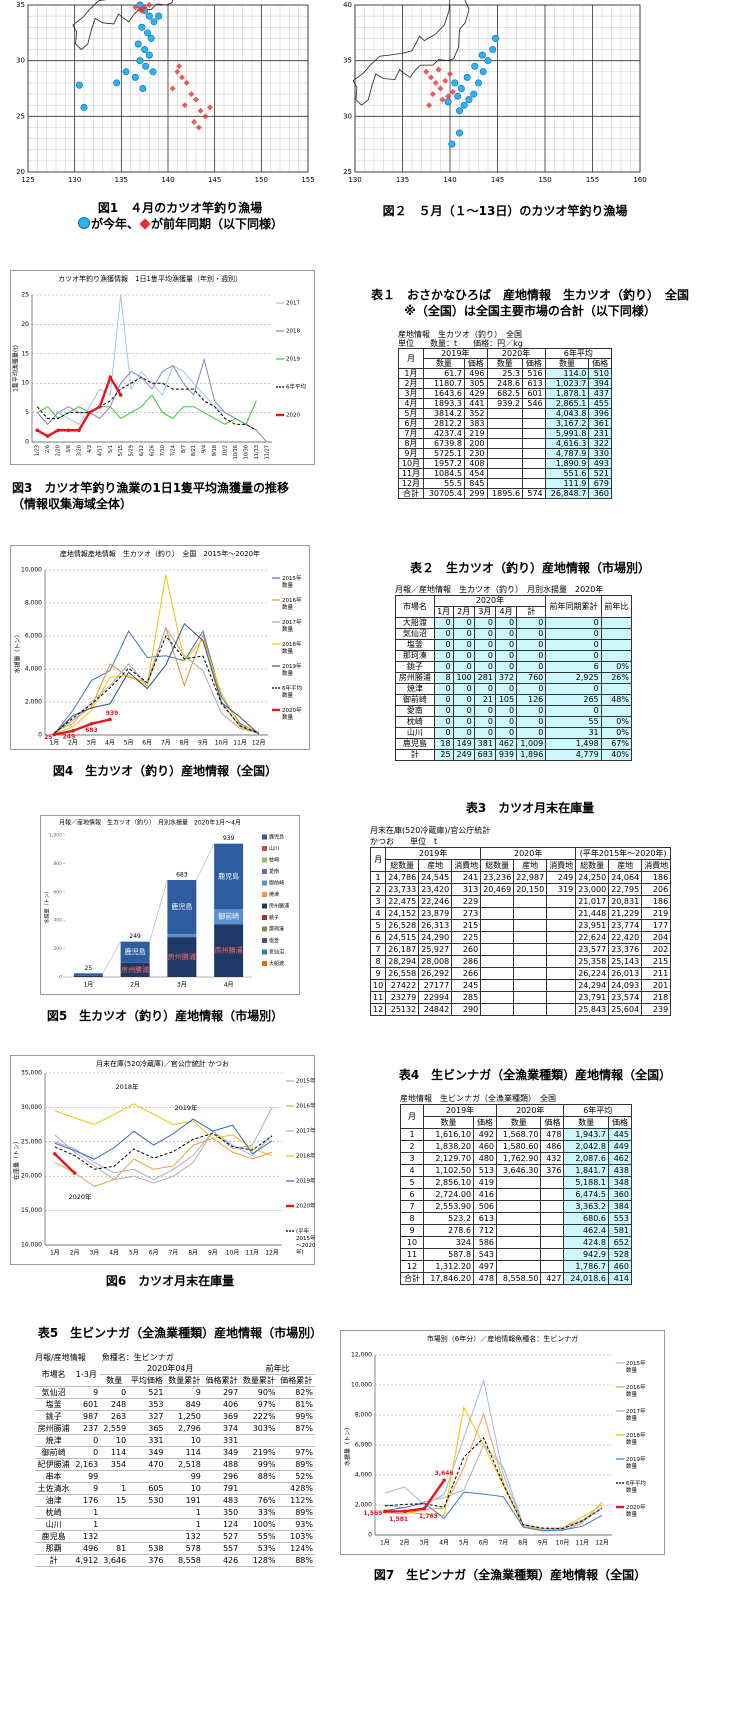  What do you see at coordinates (464, 1543) in the screenshot?
I see `x-tick-label: 5月` at bounding box center [464, 1543].